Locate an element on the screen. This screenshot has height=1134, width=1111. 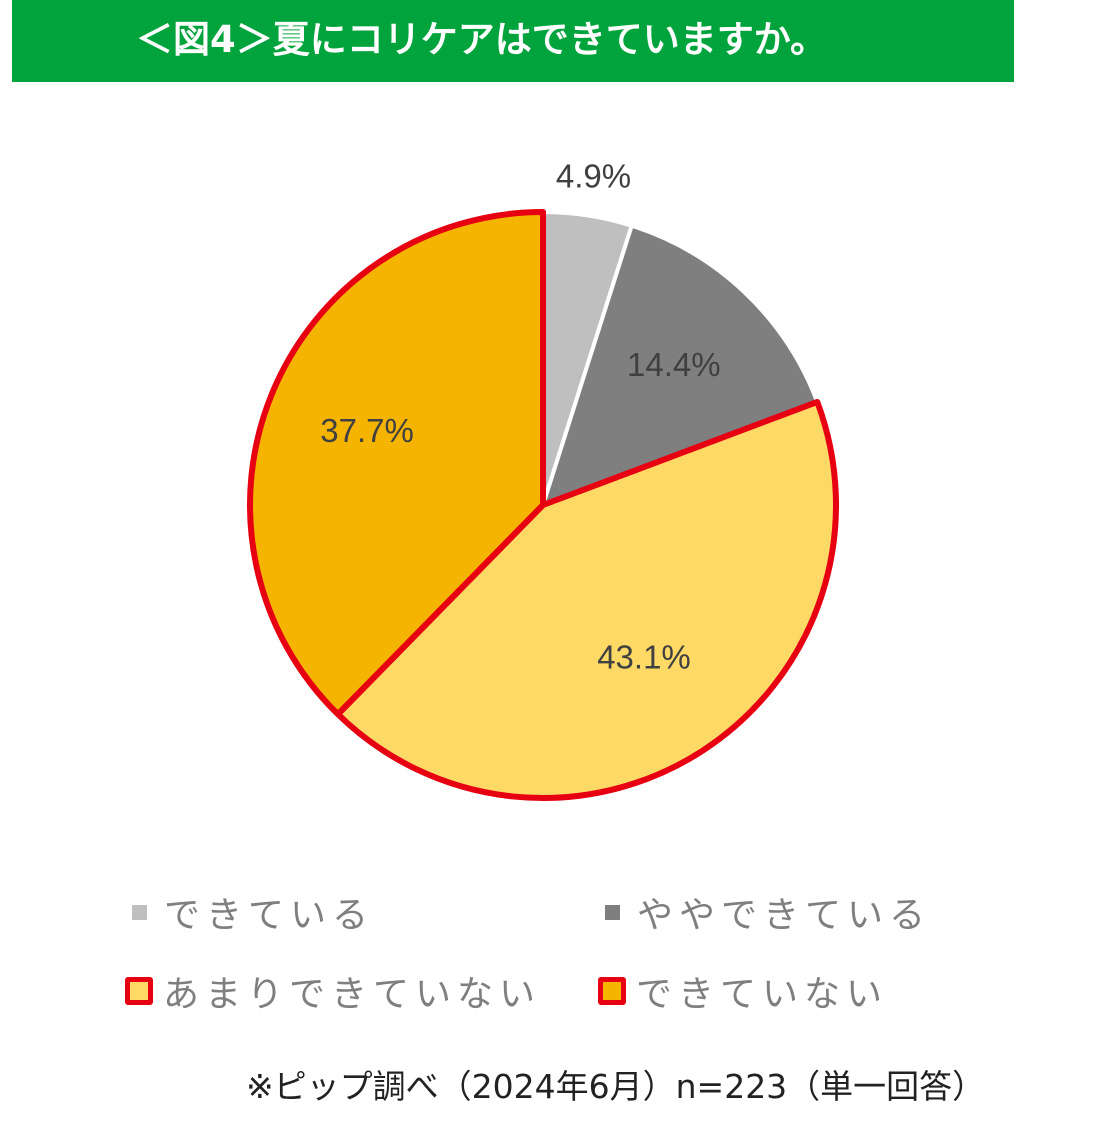
legend-label-amari-dekiteinai: あまりできていない is located at coordinates (352, 994).